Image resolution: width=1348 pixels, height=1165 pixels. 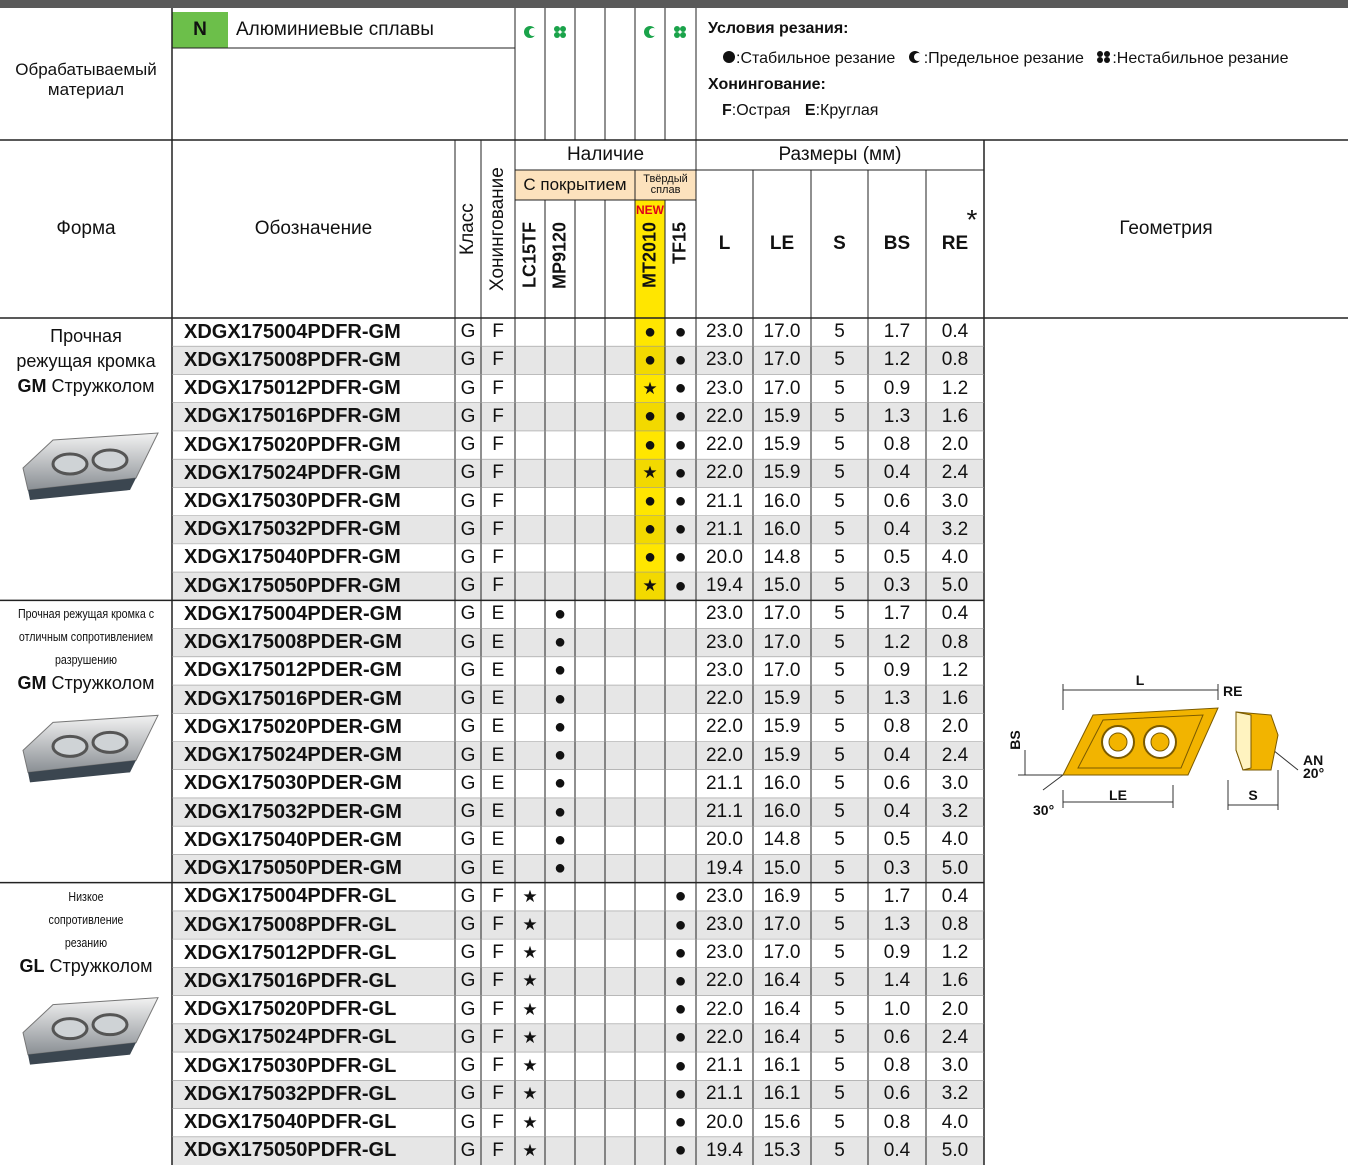 I want to click on cell: 3.0, so click(x=955, y=783).